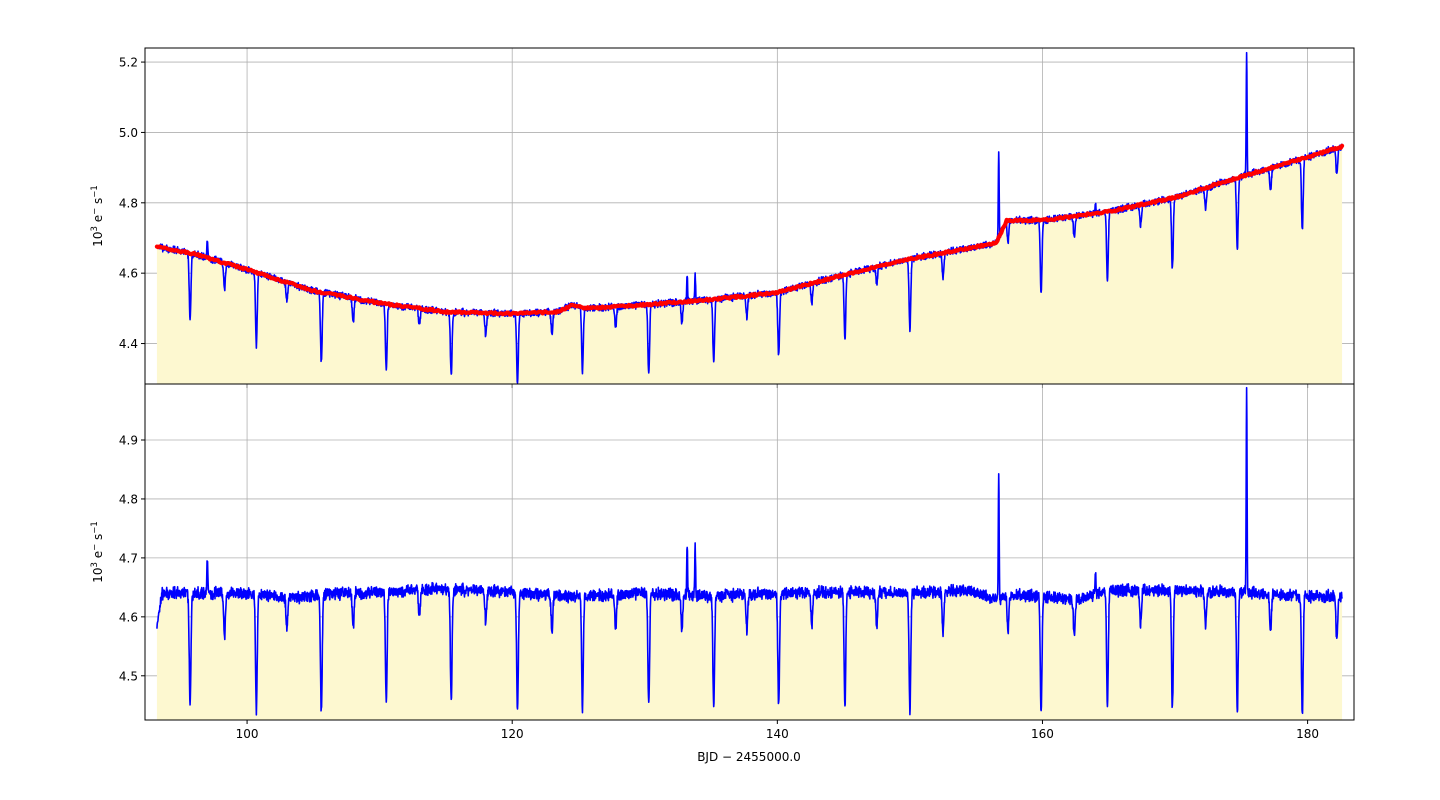 This screenshot has height=800, width=1440. What do you see at coordinates (97, 552) in the screenshot?
I see `bottom-y-axis-label: 103 e− s−1` at bounding box center [97, 552].